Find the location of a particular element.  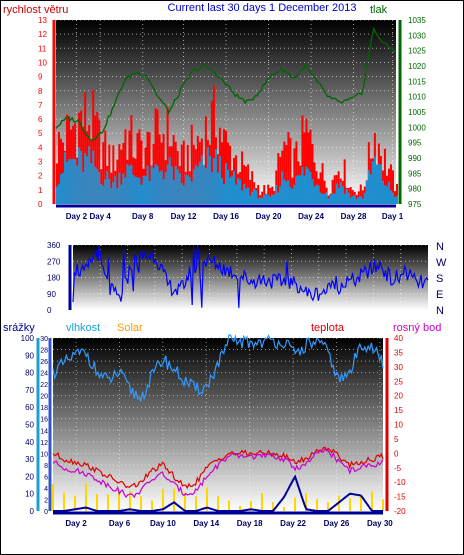

temperature-tick: 15 is located at coordinates (398, 410).